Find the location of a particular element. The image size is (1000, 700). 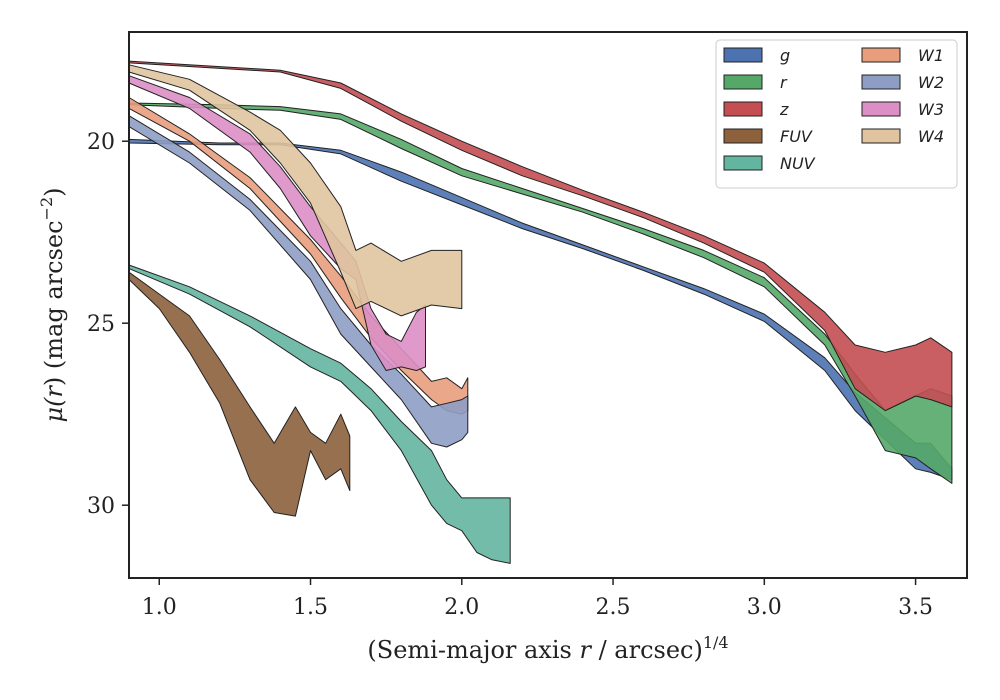

band-w3 is located at coordinates (277, 223).